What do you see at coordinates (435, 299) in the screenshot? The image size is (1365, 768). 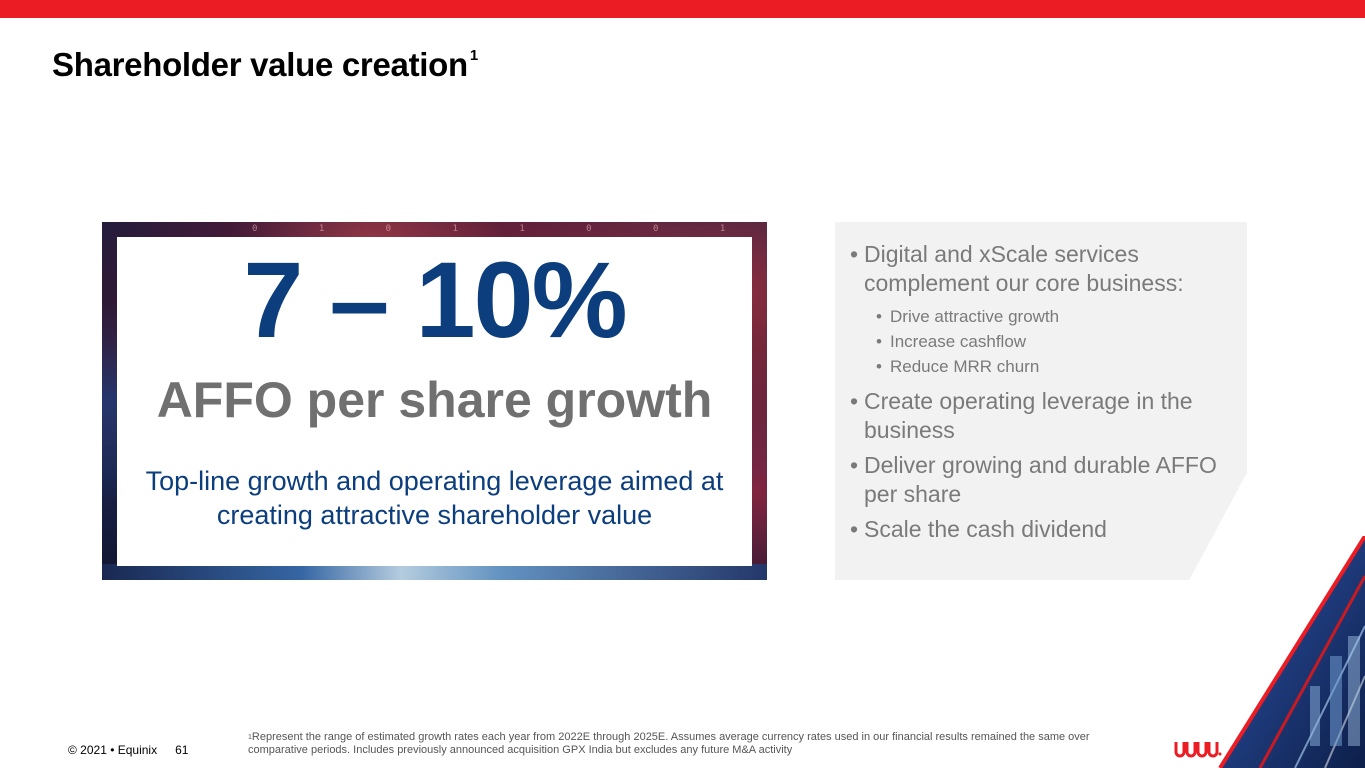 I see `growth-range: 7 – 10%` at bounding box center [435, 299].